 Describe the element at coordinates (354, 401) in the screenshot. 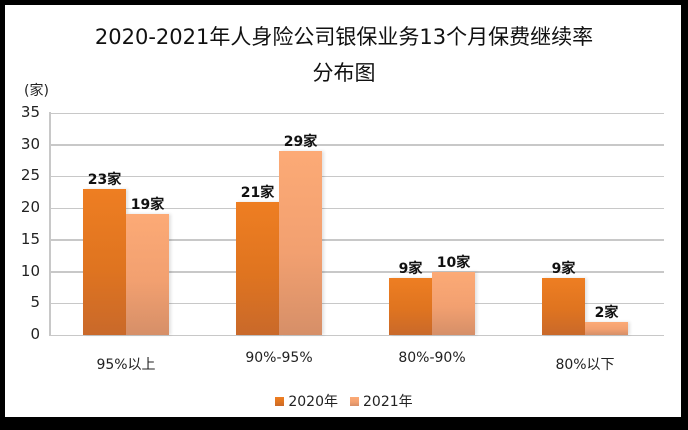

I see `legend-swatch-2021` at that location.